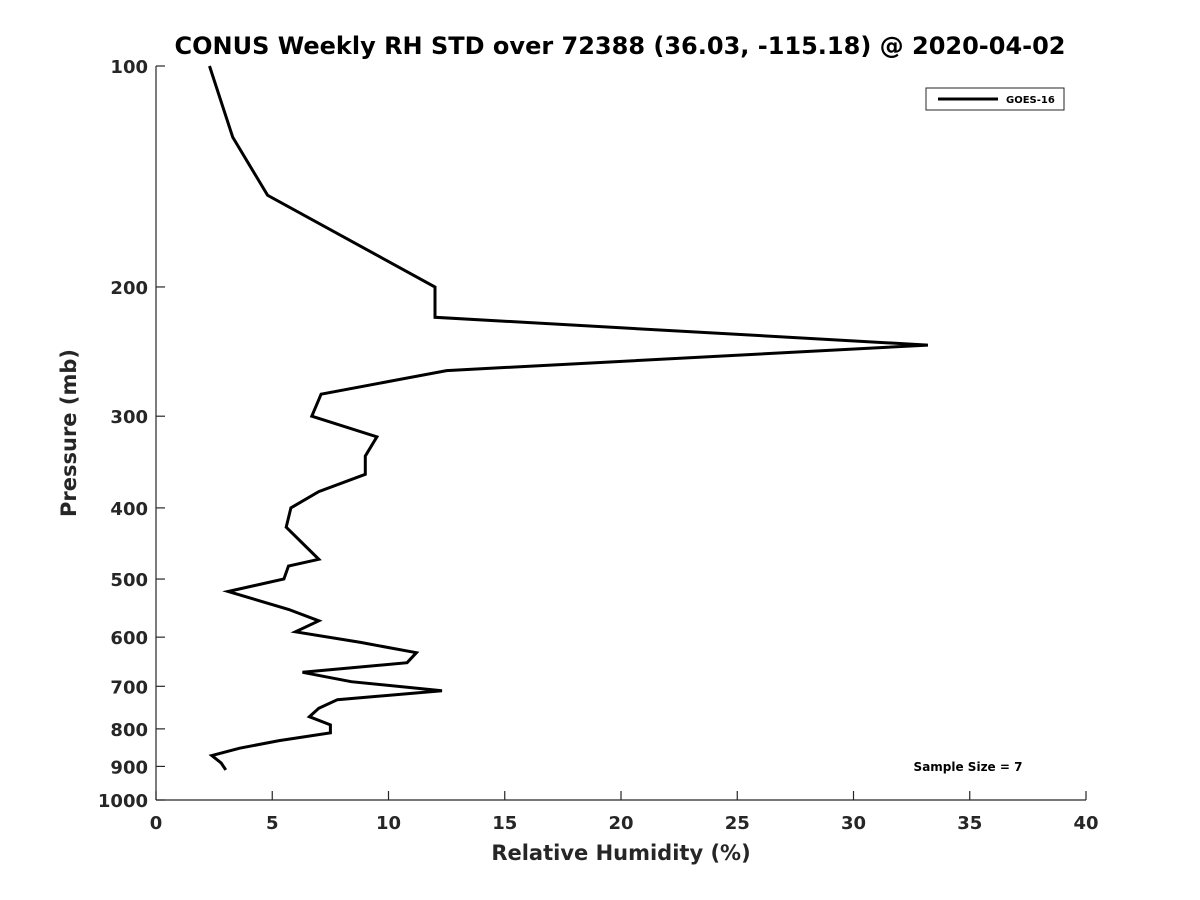  What do you see at coordinates (737, 823) in the screenshot?
I see `x-tick-label: 25` at bounding box center [737, 823].